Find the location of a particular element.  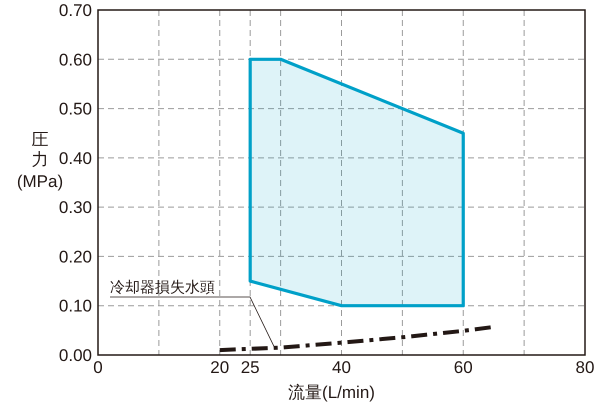

x-axis-title: 流量(L/min) is located at coordinates (331, 392).